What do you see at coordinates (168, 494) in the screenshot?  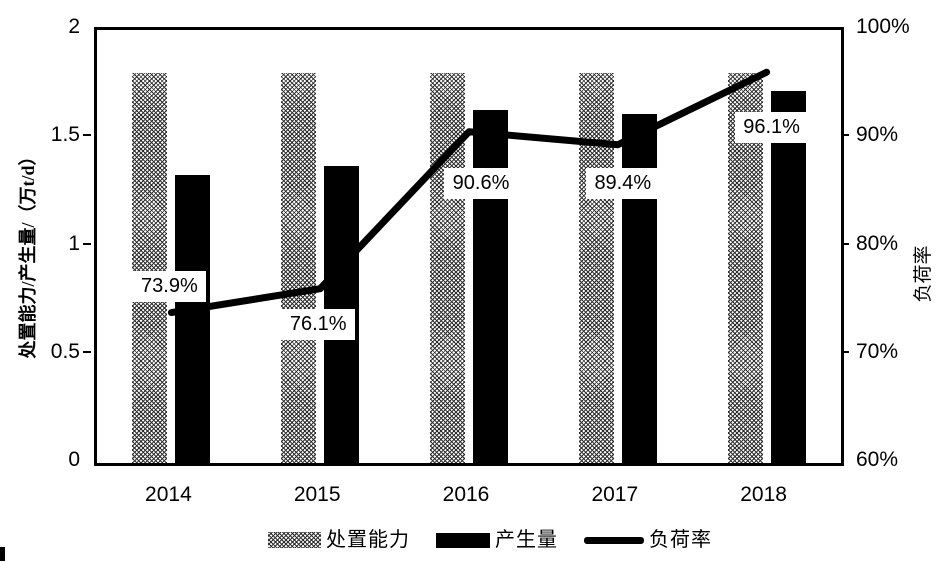 I see `x-axis-label-2014: 2014` at bounding box center [168, 494].